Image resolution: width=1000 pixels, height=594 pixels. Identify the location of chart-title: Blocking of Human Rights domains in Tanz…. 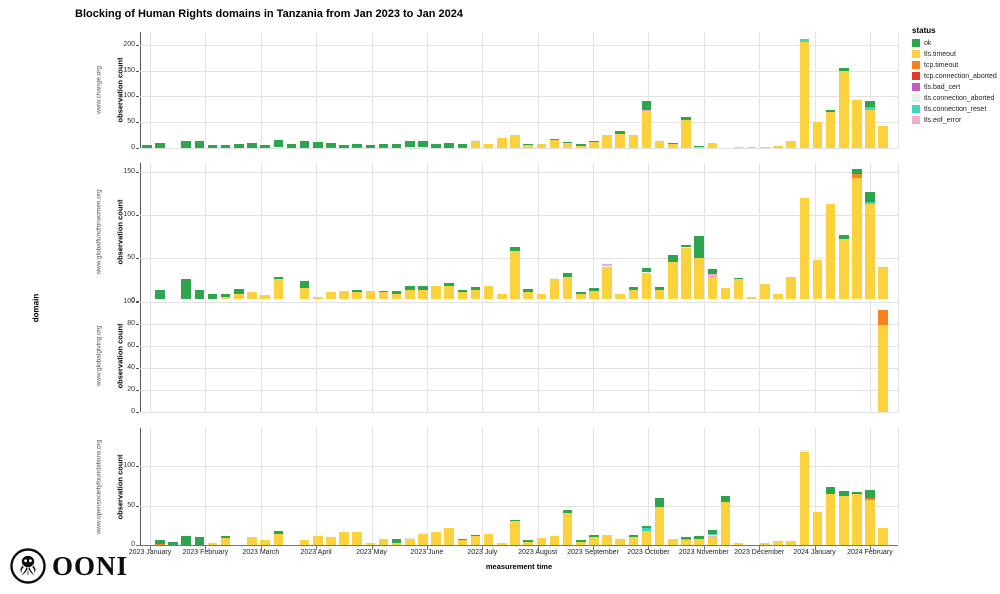
(269, 14).